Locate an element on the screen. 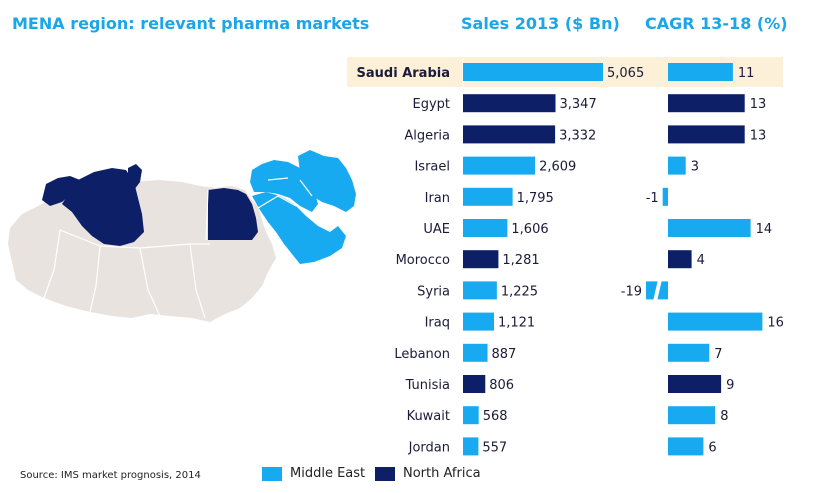  cagr-value-saudi-arabia: 11 is located at coordinates (746, 73).